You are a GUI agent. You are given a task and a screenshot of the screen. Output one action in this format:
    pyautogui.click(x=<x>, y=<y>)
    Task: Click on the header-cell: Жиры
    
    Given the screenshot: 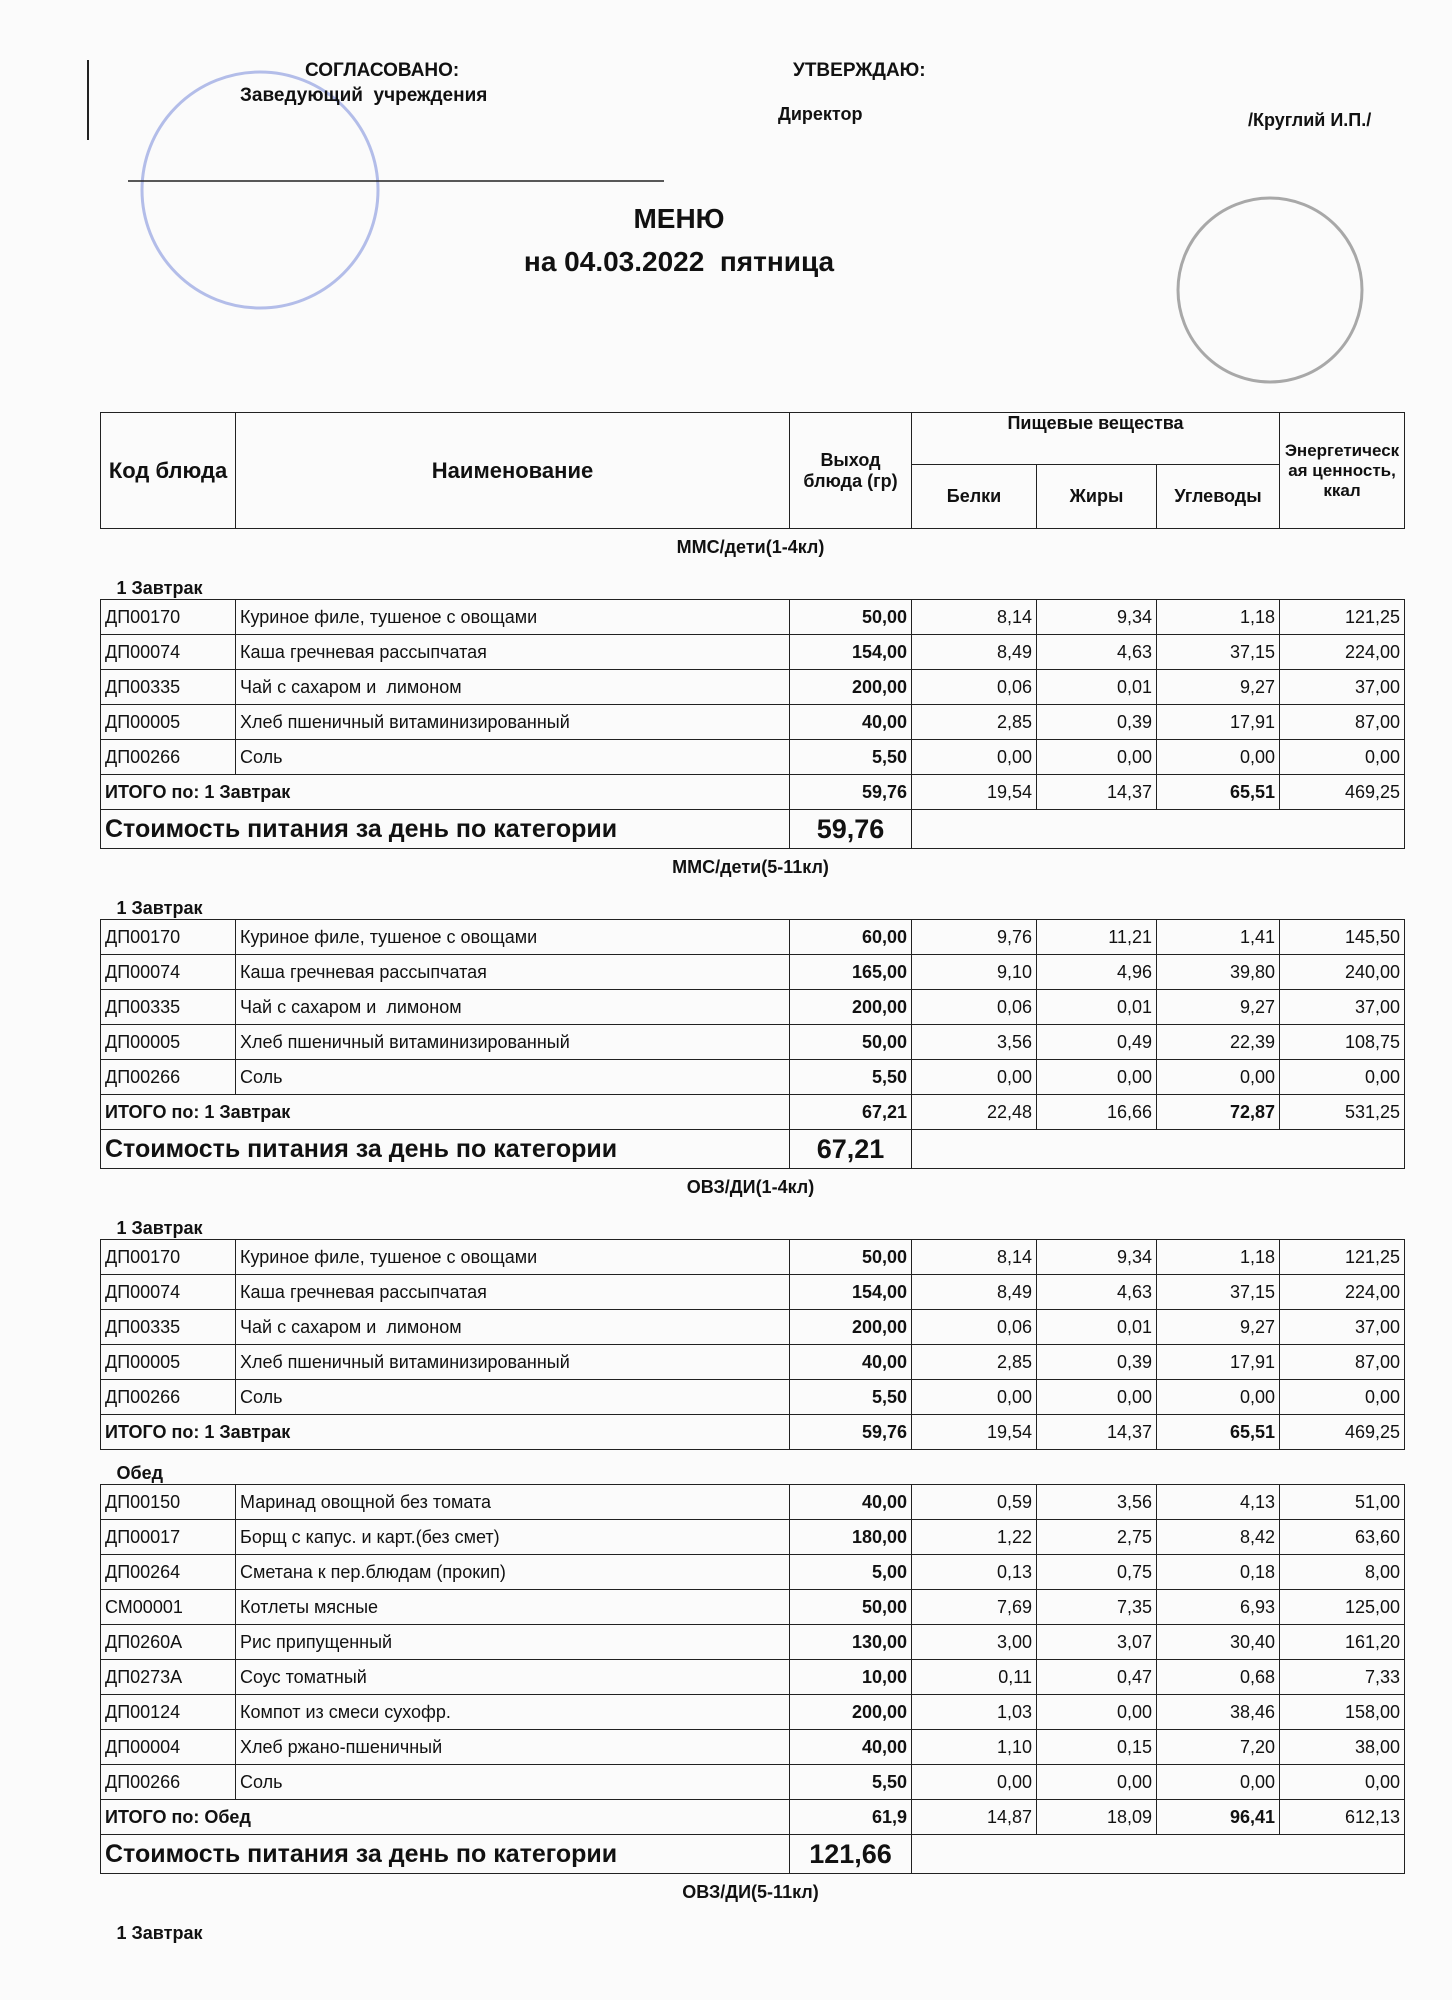 What is the action you would take?
    pyautogui.click(x=1096, y=496)
    